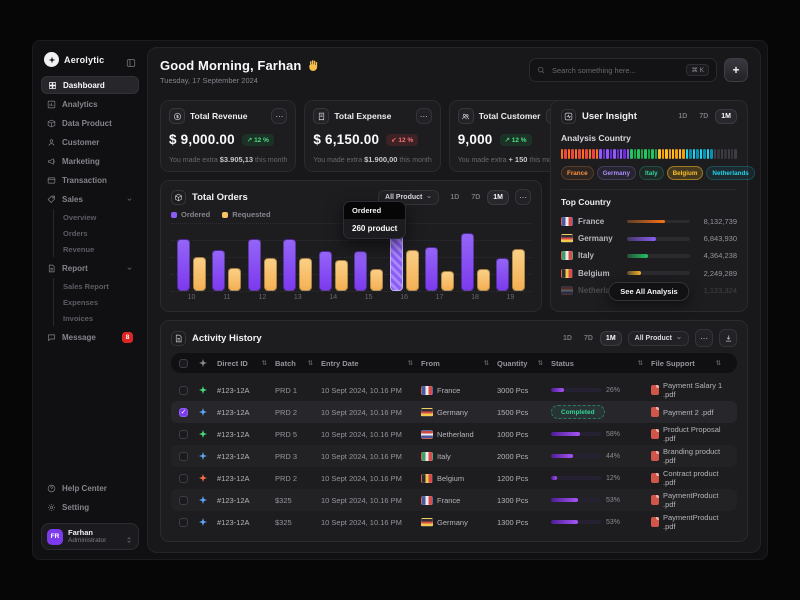 Image resolution: width=800 pixels, height=600 pixels. Describe the element at coordinates (524, 363) in the screenshot. I see `column-header-quantity: Quantity ⇅` at that location.